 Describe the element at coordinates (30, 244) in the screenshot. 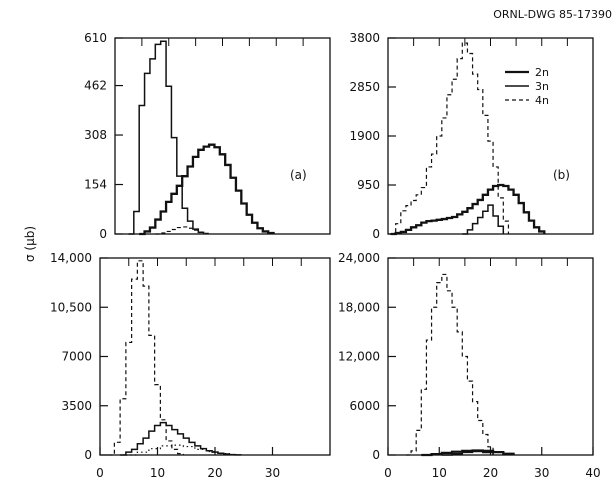

I see `y-axis-label: σ (µb)` at that location.